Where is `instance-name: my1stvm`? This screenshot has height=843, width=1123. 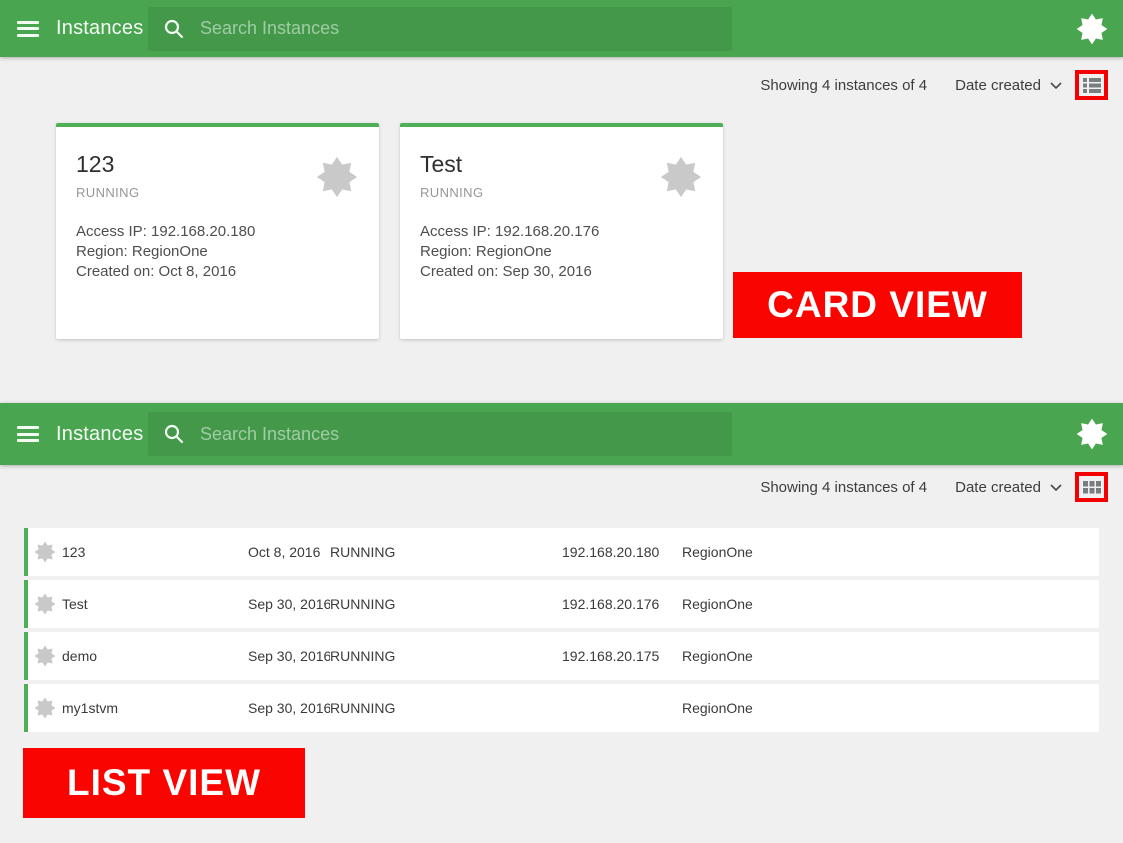
instance-name: my1stvm is located at coordinates (90, 708).